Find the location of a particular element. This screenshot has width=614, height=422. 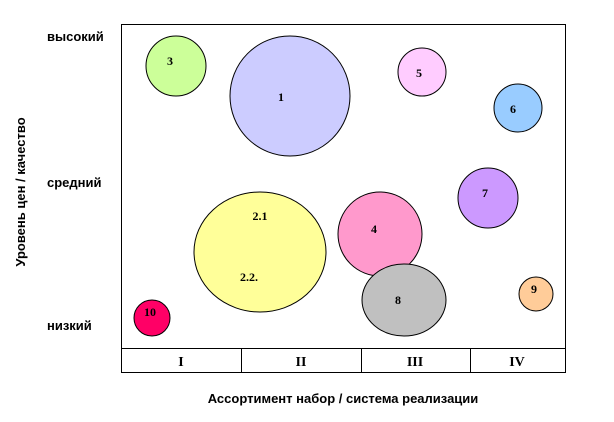

bubble-5-label: 5 is located at coordinates (419, 73).